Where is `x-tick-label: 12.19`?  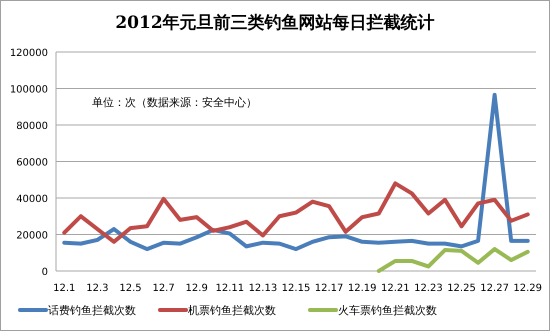 x-tick-label: 12.19 is located at coordinates (362, 288).